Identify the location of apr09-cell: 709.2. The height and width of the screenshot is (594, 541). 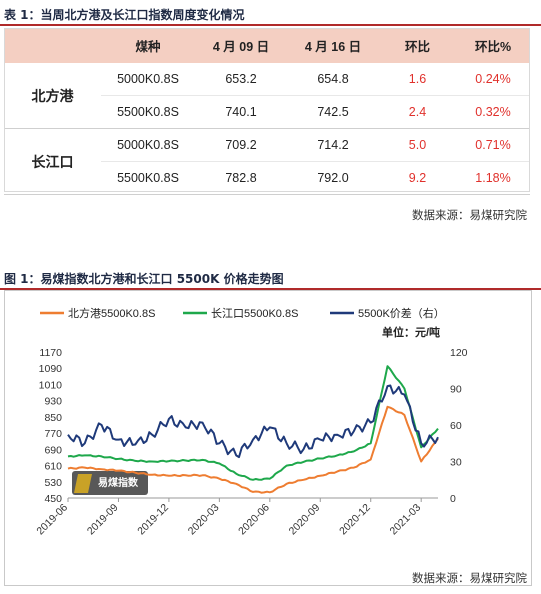
(241, 145).